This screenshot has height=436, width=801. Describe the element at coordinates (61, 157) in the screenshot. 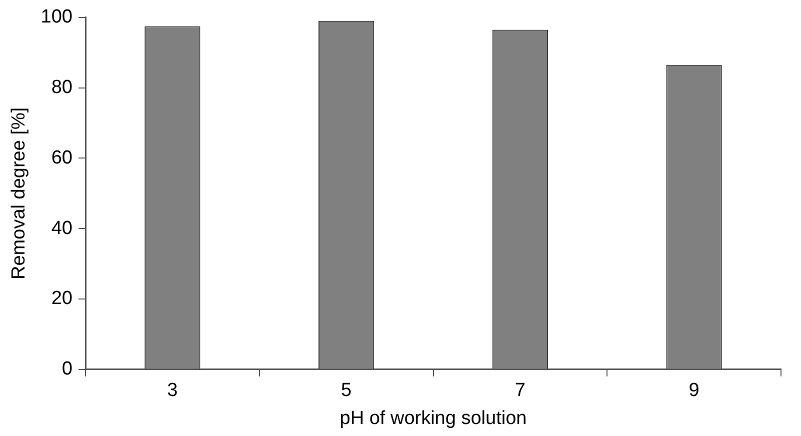

I see `y-tick-label: 60` at that location.